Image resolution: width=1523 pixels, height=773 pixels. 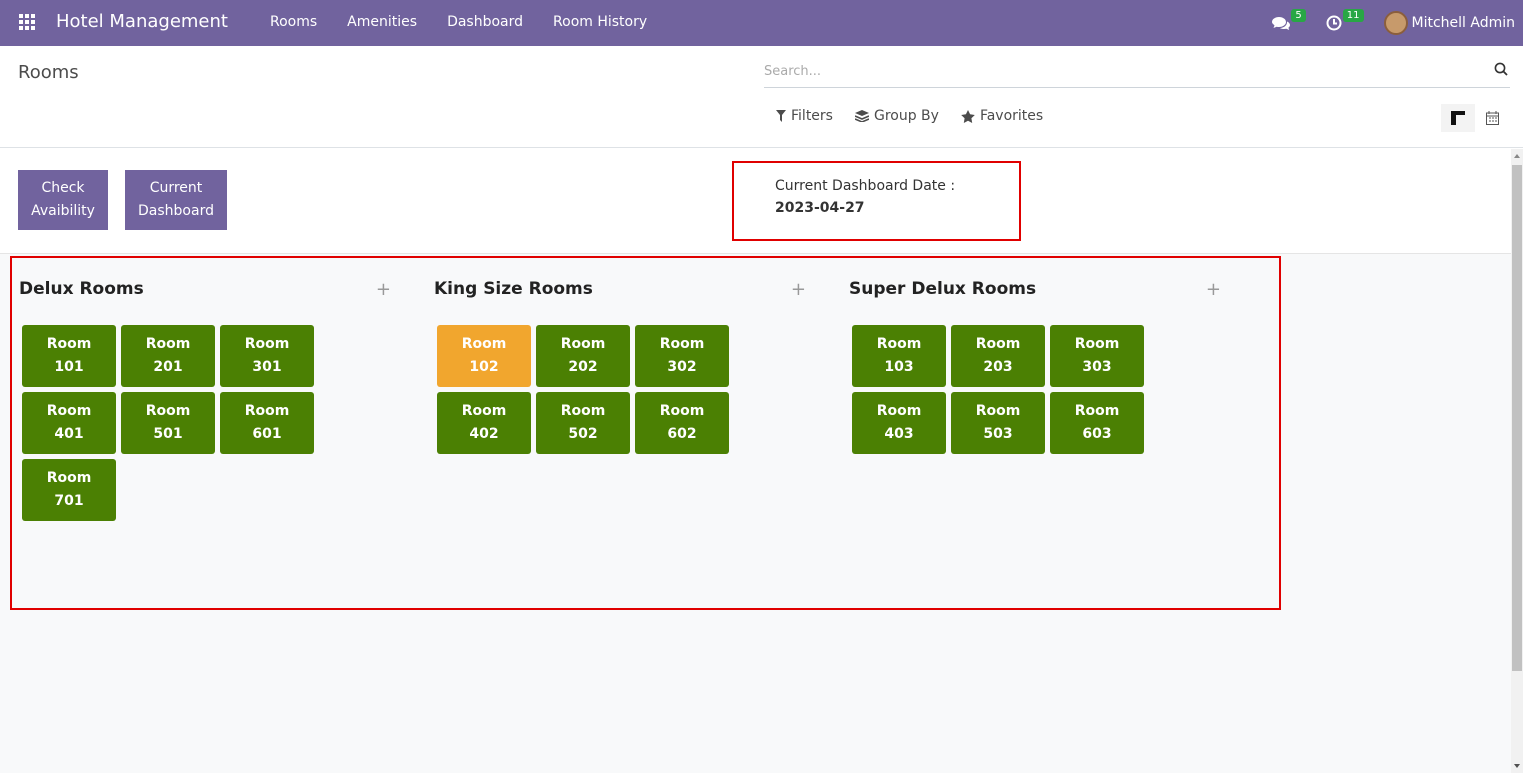 What do you see at coordinates (682, 434) in the screenshot?
I see `room-number: 602` at bounding box center [682, 434].